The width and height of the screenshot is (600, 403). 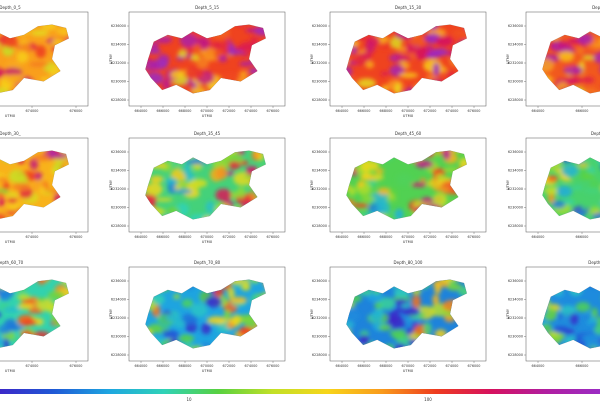 What do you see at coordinates (595, 133) in the screenshot?
I see `panel-title: Depth_60_80` at bounding box center [595, 133].